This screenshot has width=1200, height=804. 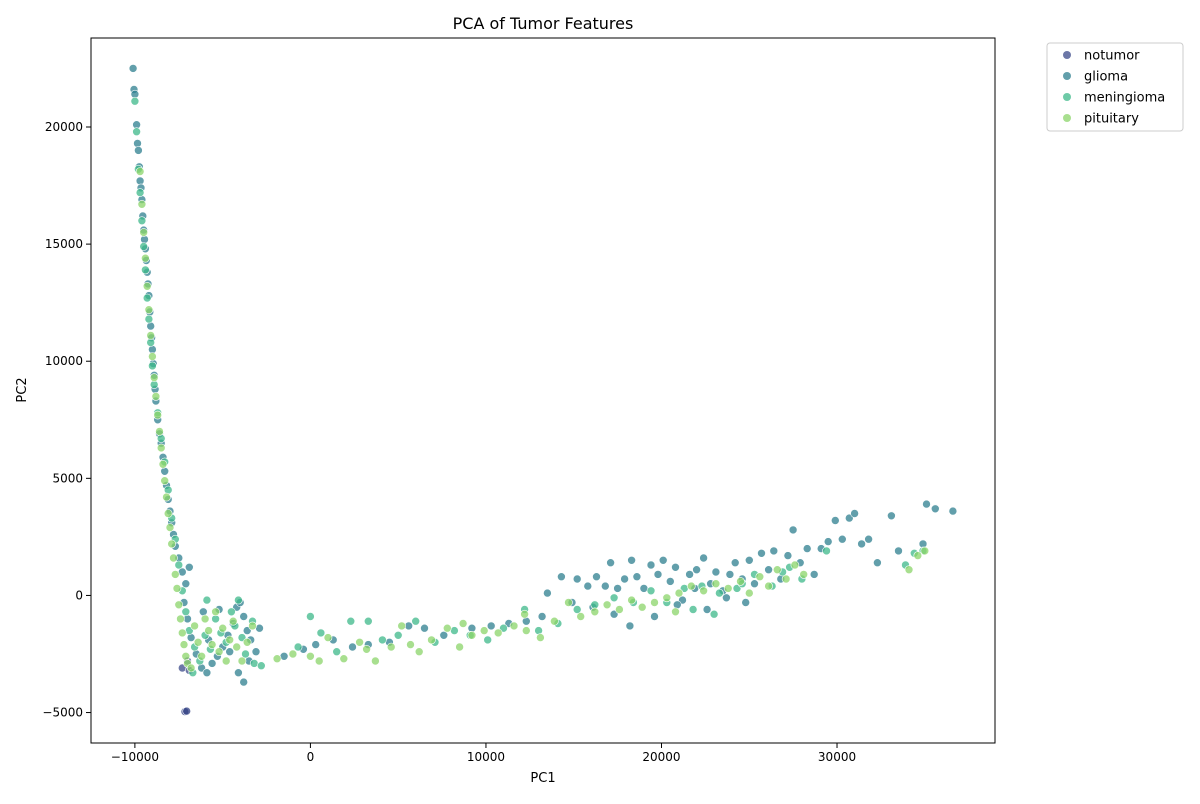 I want to click on x-axis-ticks: −10000 0 10000 20000 30000, so click(x=483, y=753).